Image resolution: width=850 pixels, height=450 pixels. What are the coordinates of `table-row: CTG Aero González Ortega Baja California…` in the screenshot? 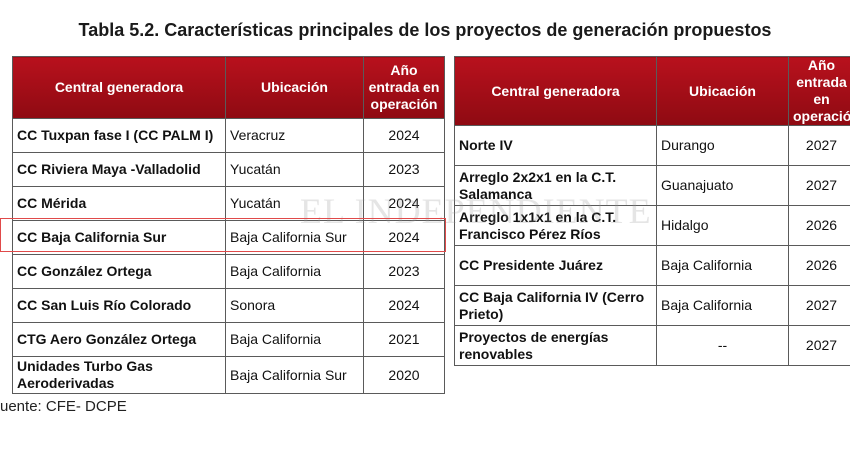 It's located at (228, 339).